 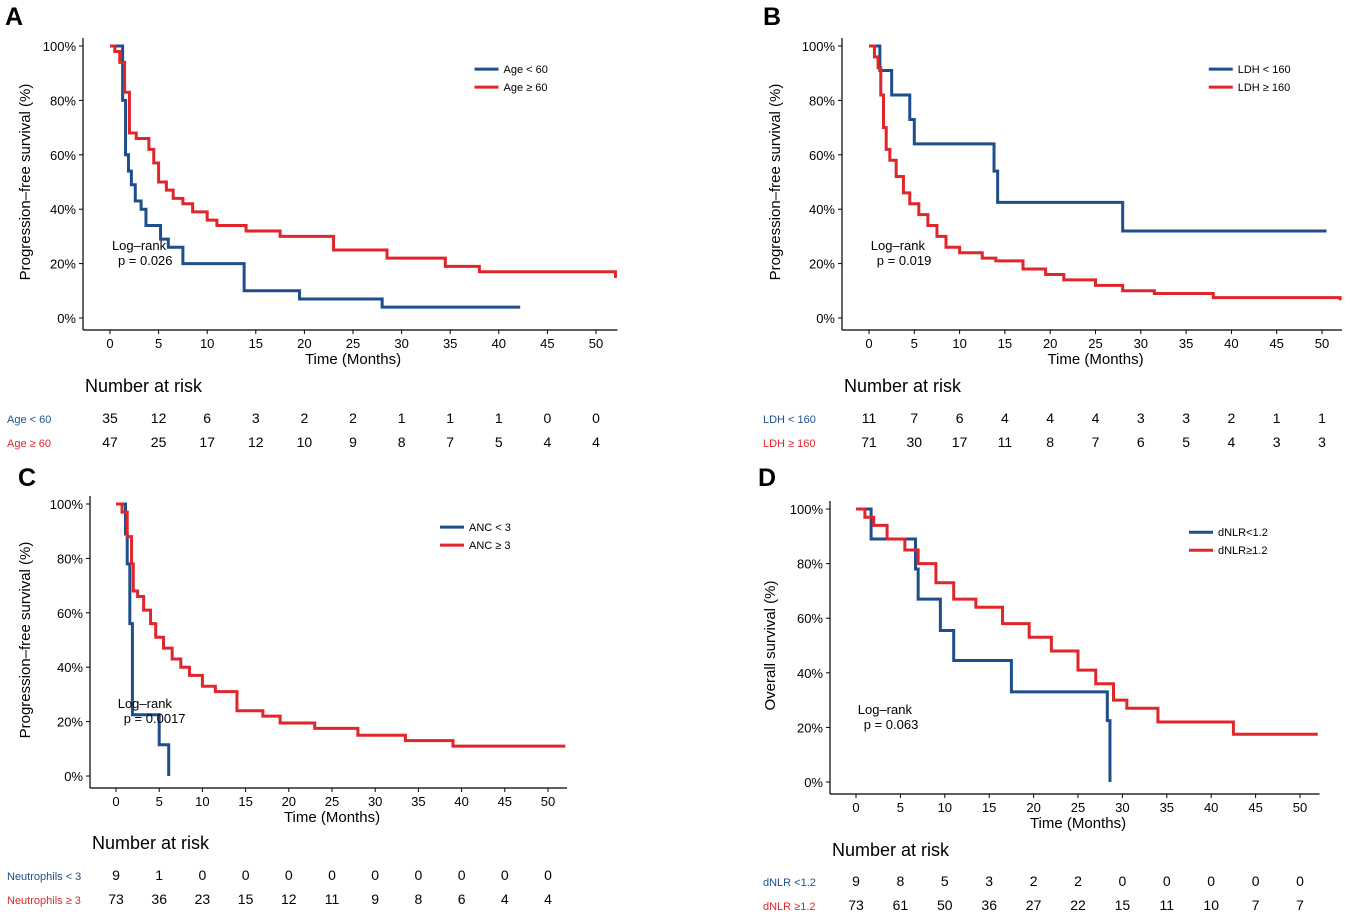 What do you see at coordinates (1264, 88) in the screenshot?
I see `legend-label: LDH ≥ 160` at bounding box center [1264, 88].